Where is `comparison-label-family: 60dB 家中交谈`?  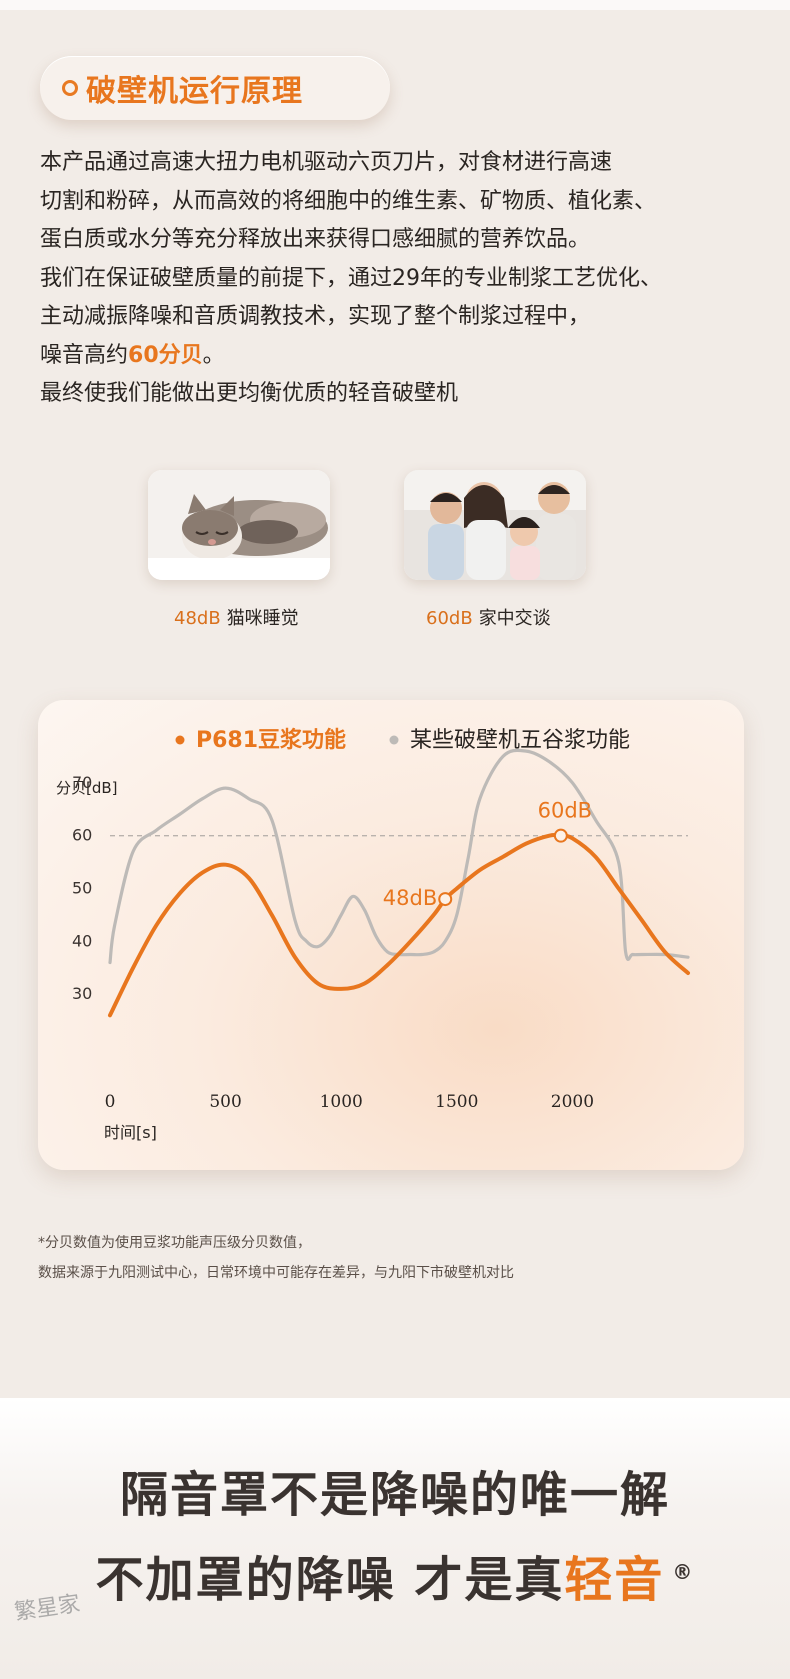 comparison-label-family: 60dB 家中交谈 is located at coordinates (488, 617).